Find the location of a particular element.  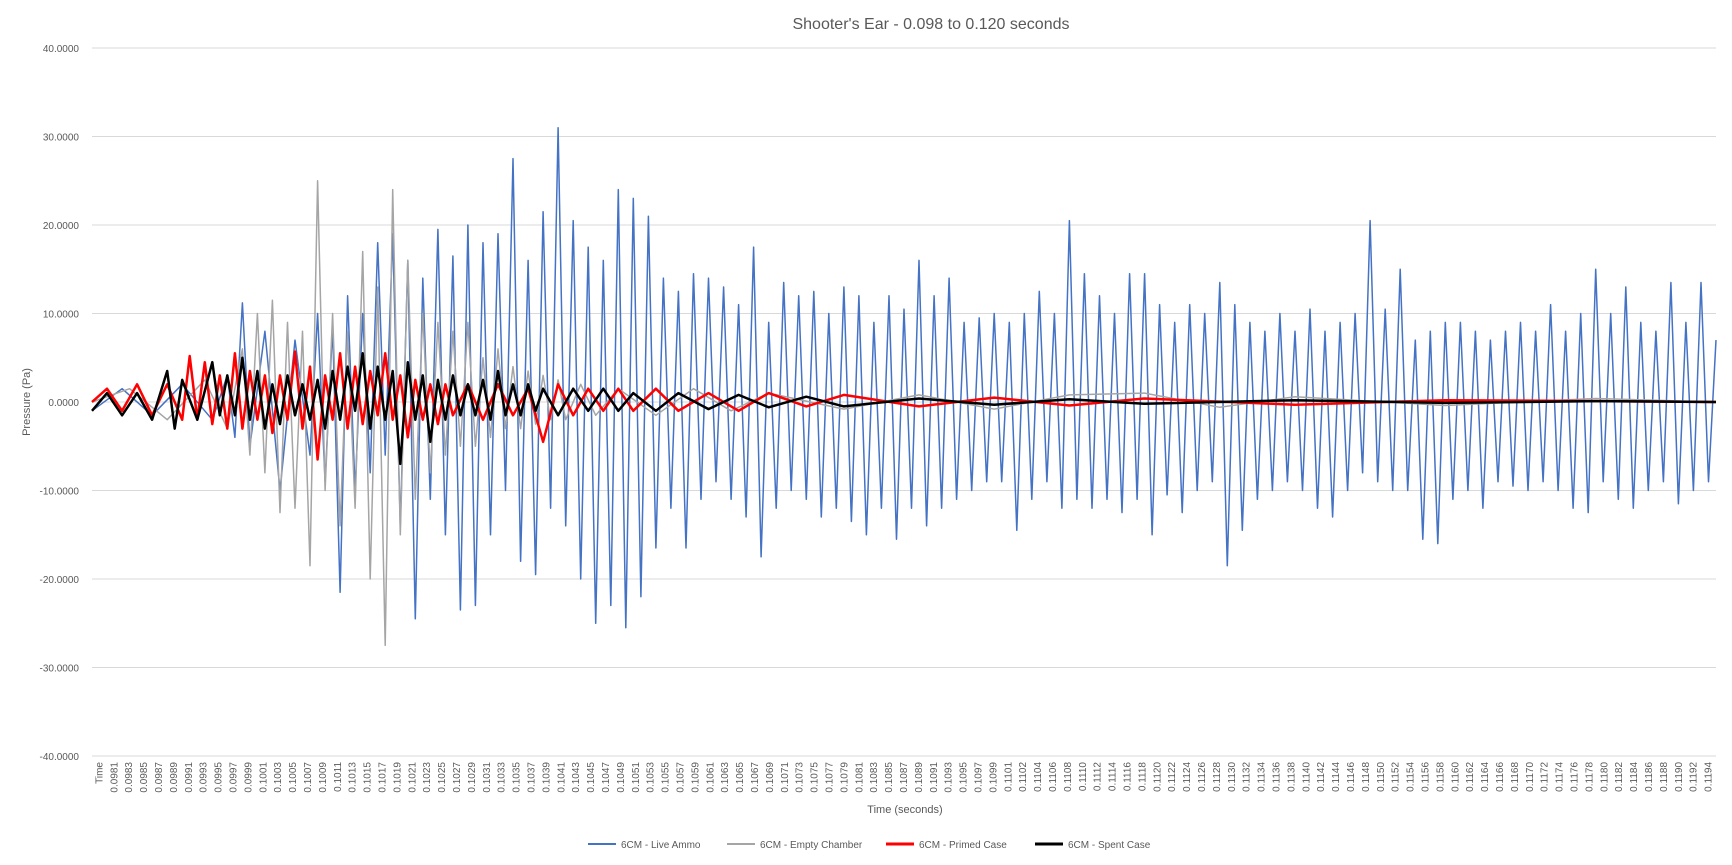

y-tick-label: -30.0000 is located at coordinates (60, 669).